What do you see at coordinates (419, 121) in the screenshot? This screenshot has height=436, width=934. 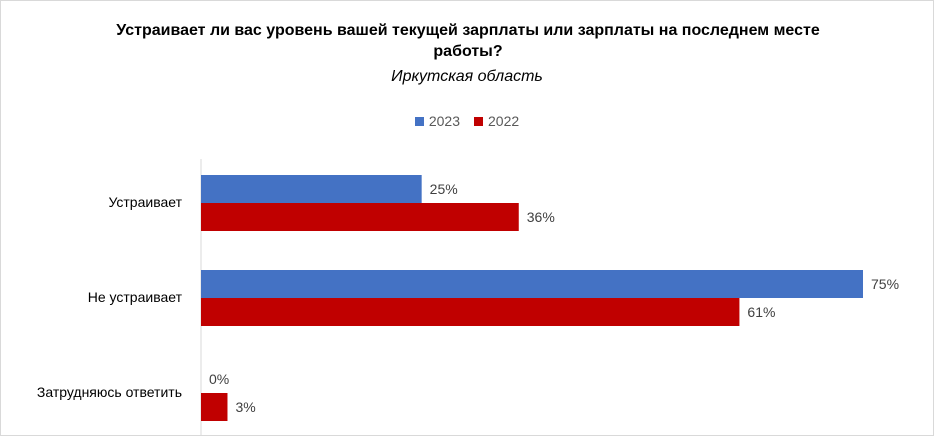 I see `legend-swatch-2023` at bounding box center [419, 121].